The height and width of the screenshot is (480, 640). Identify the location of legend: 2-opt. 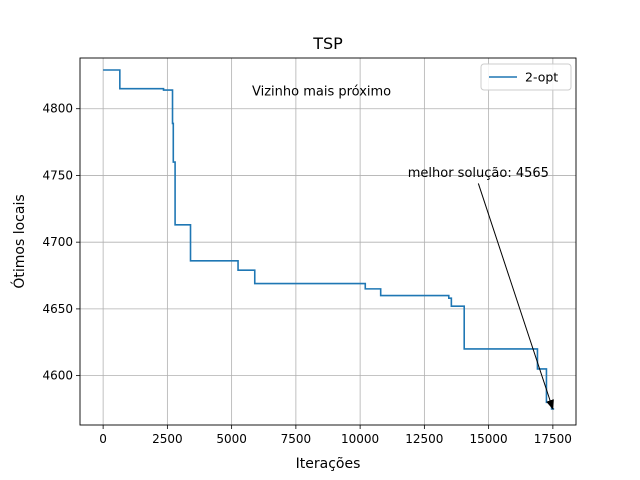
(526, 77).